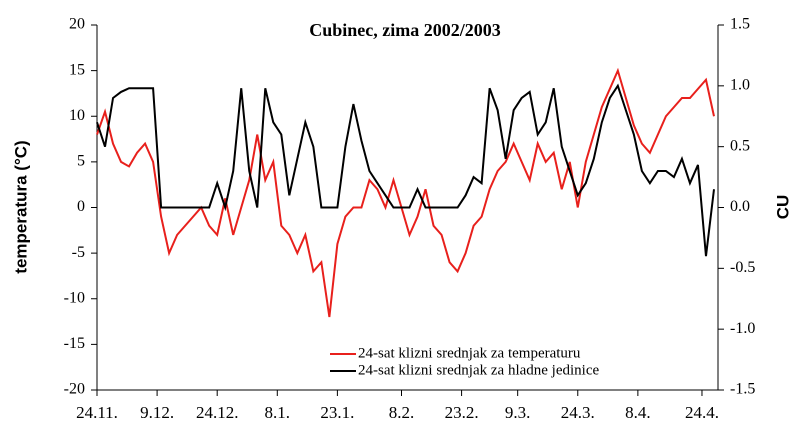 This screenshot has width=798, height=438. Describe the element at coordinates (702, 412) in the screenshot. I see `x-tick-label: 24.4.` at that location.